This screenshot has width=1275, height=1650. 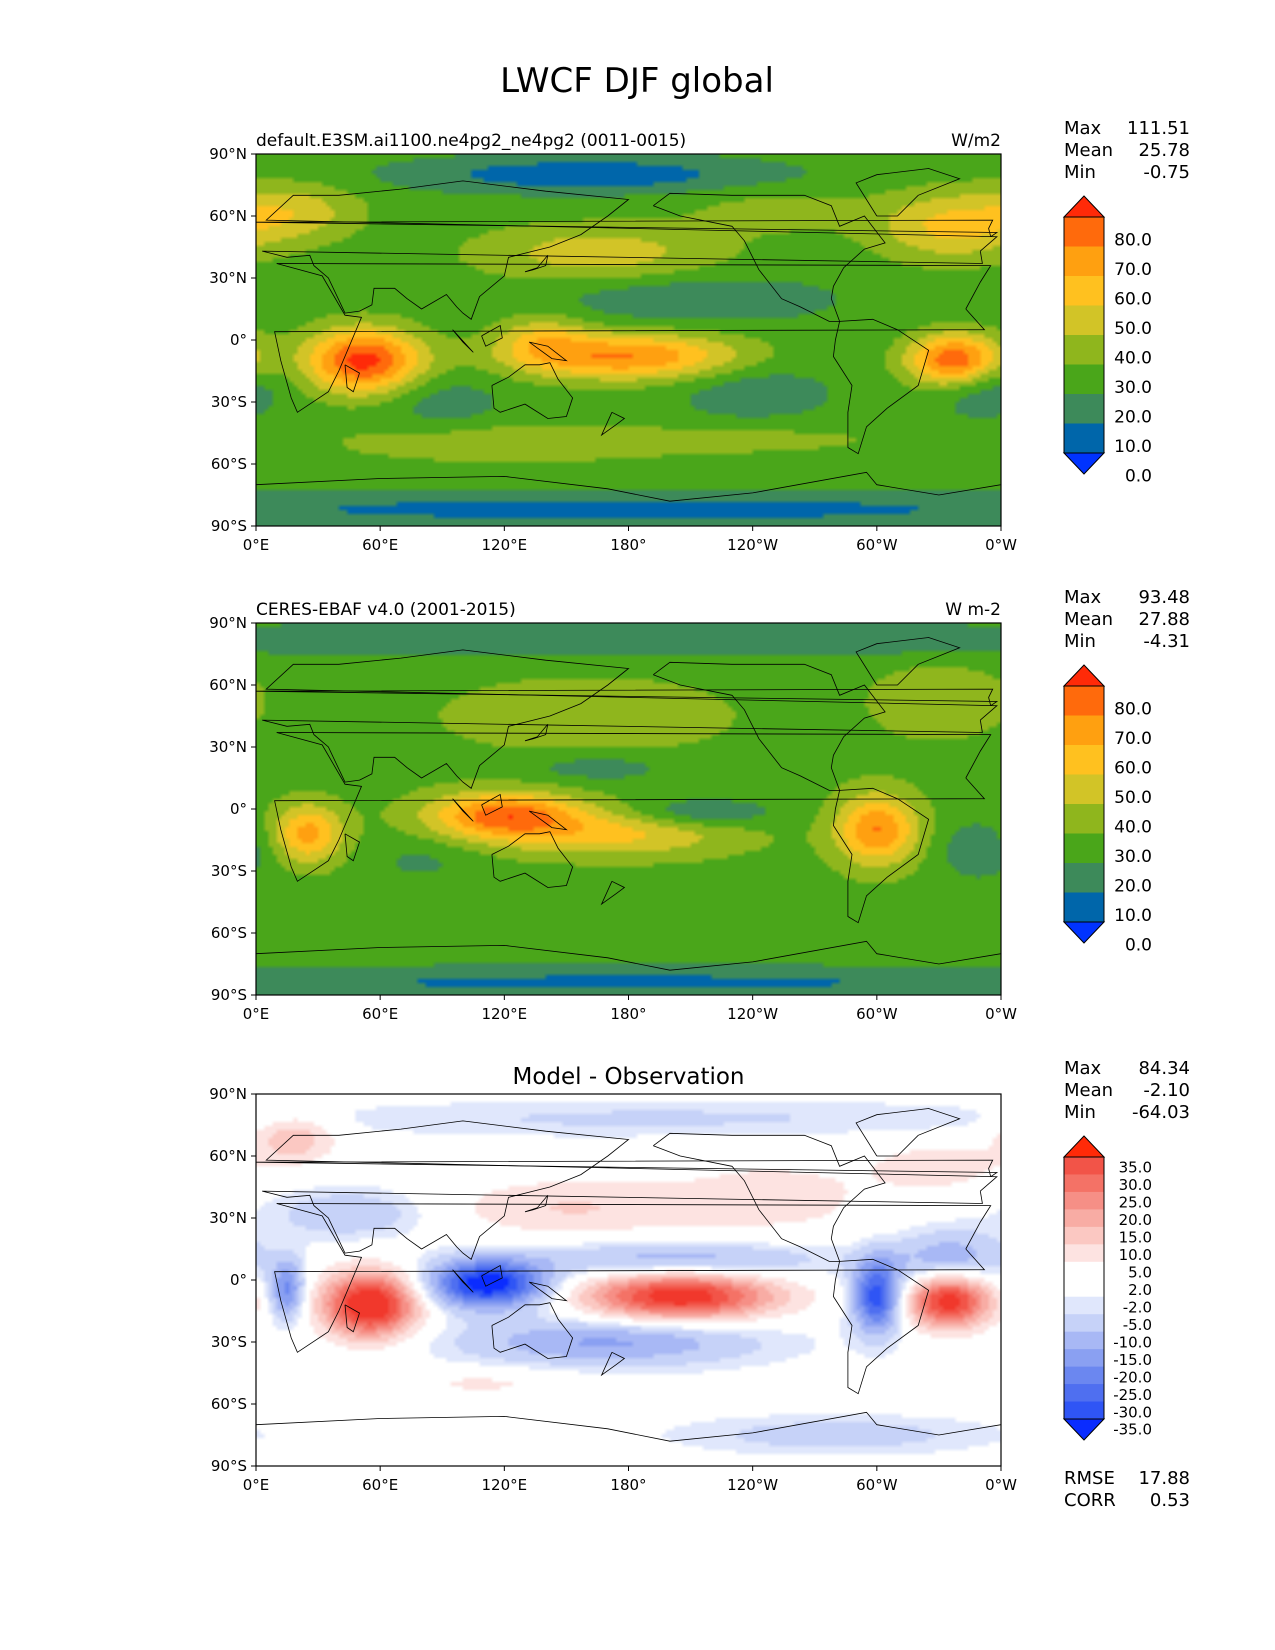 What do you see at coordinates (1133, 240) in the screenshot?
I see `colorbar-tick-label: 80.0` at bounding box center [1133, 240].